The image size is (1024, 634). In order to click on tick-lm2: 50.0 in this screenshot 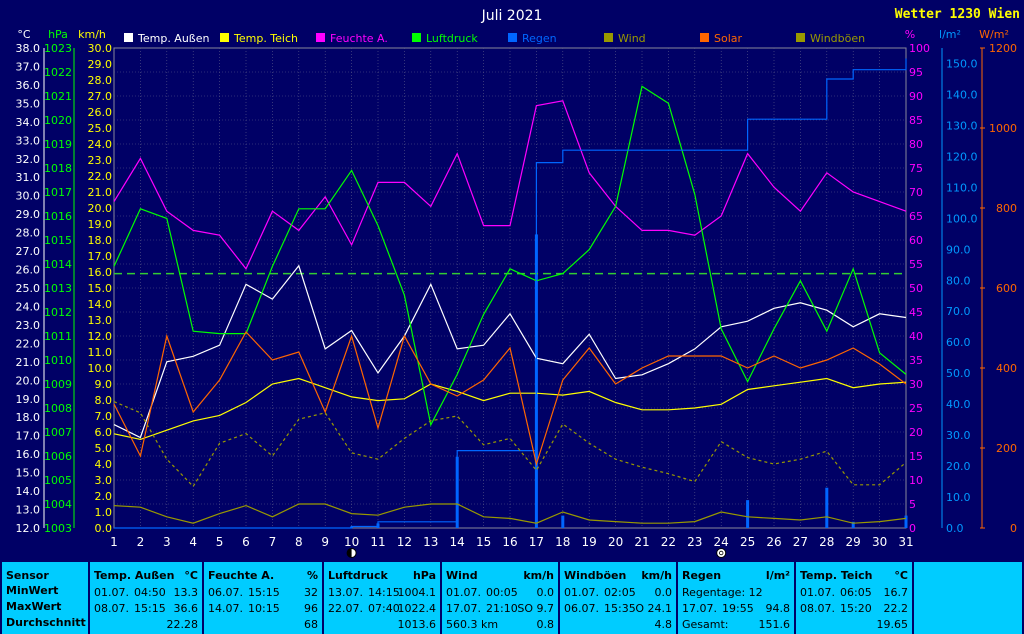, I will do `click(958, 373)`.